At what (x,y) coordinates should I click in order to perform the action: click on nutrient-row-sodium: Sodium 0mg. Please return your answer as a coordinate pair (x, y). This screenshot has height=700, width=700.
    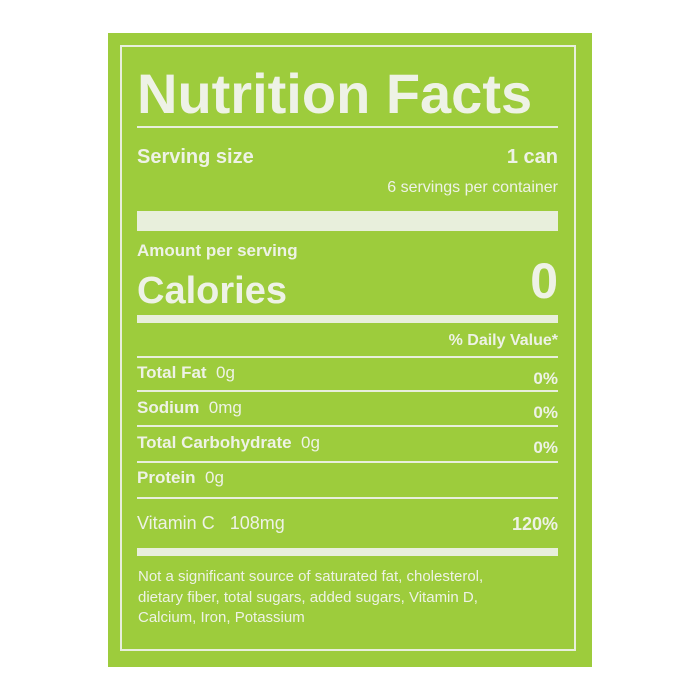
    Looking at the image, I should click on (189, 407).